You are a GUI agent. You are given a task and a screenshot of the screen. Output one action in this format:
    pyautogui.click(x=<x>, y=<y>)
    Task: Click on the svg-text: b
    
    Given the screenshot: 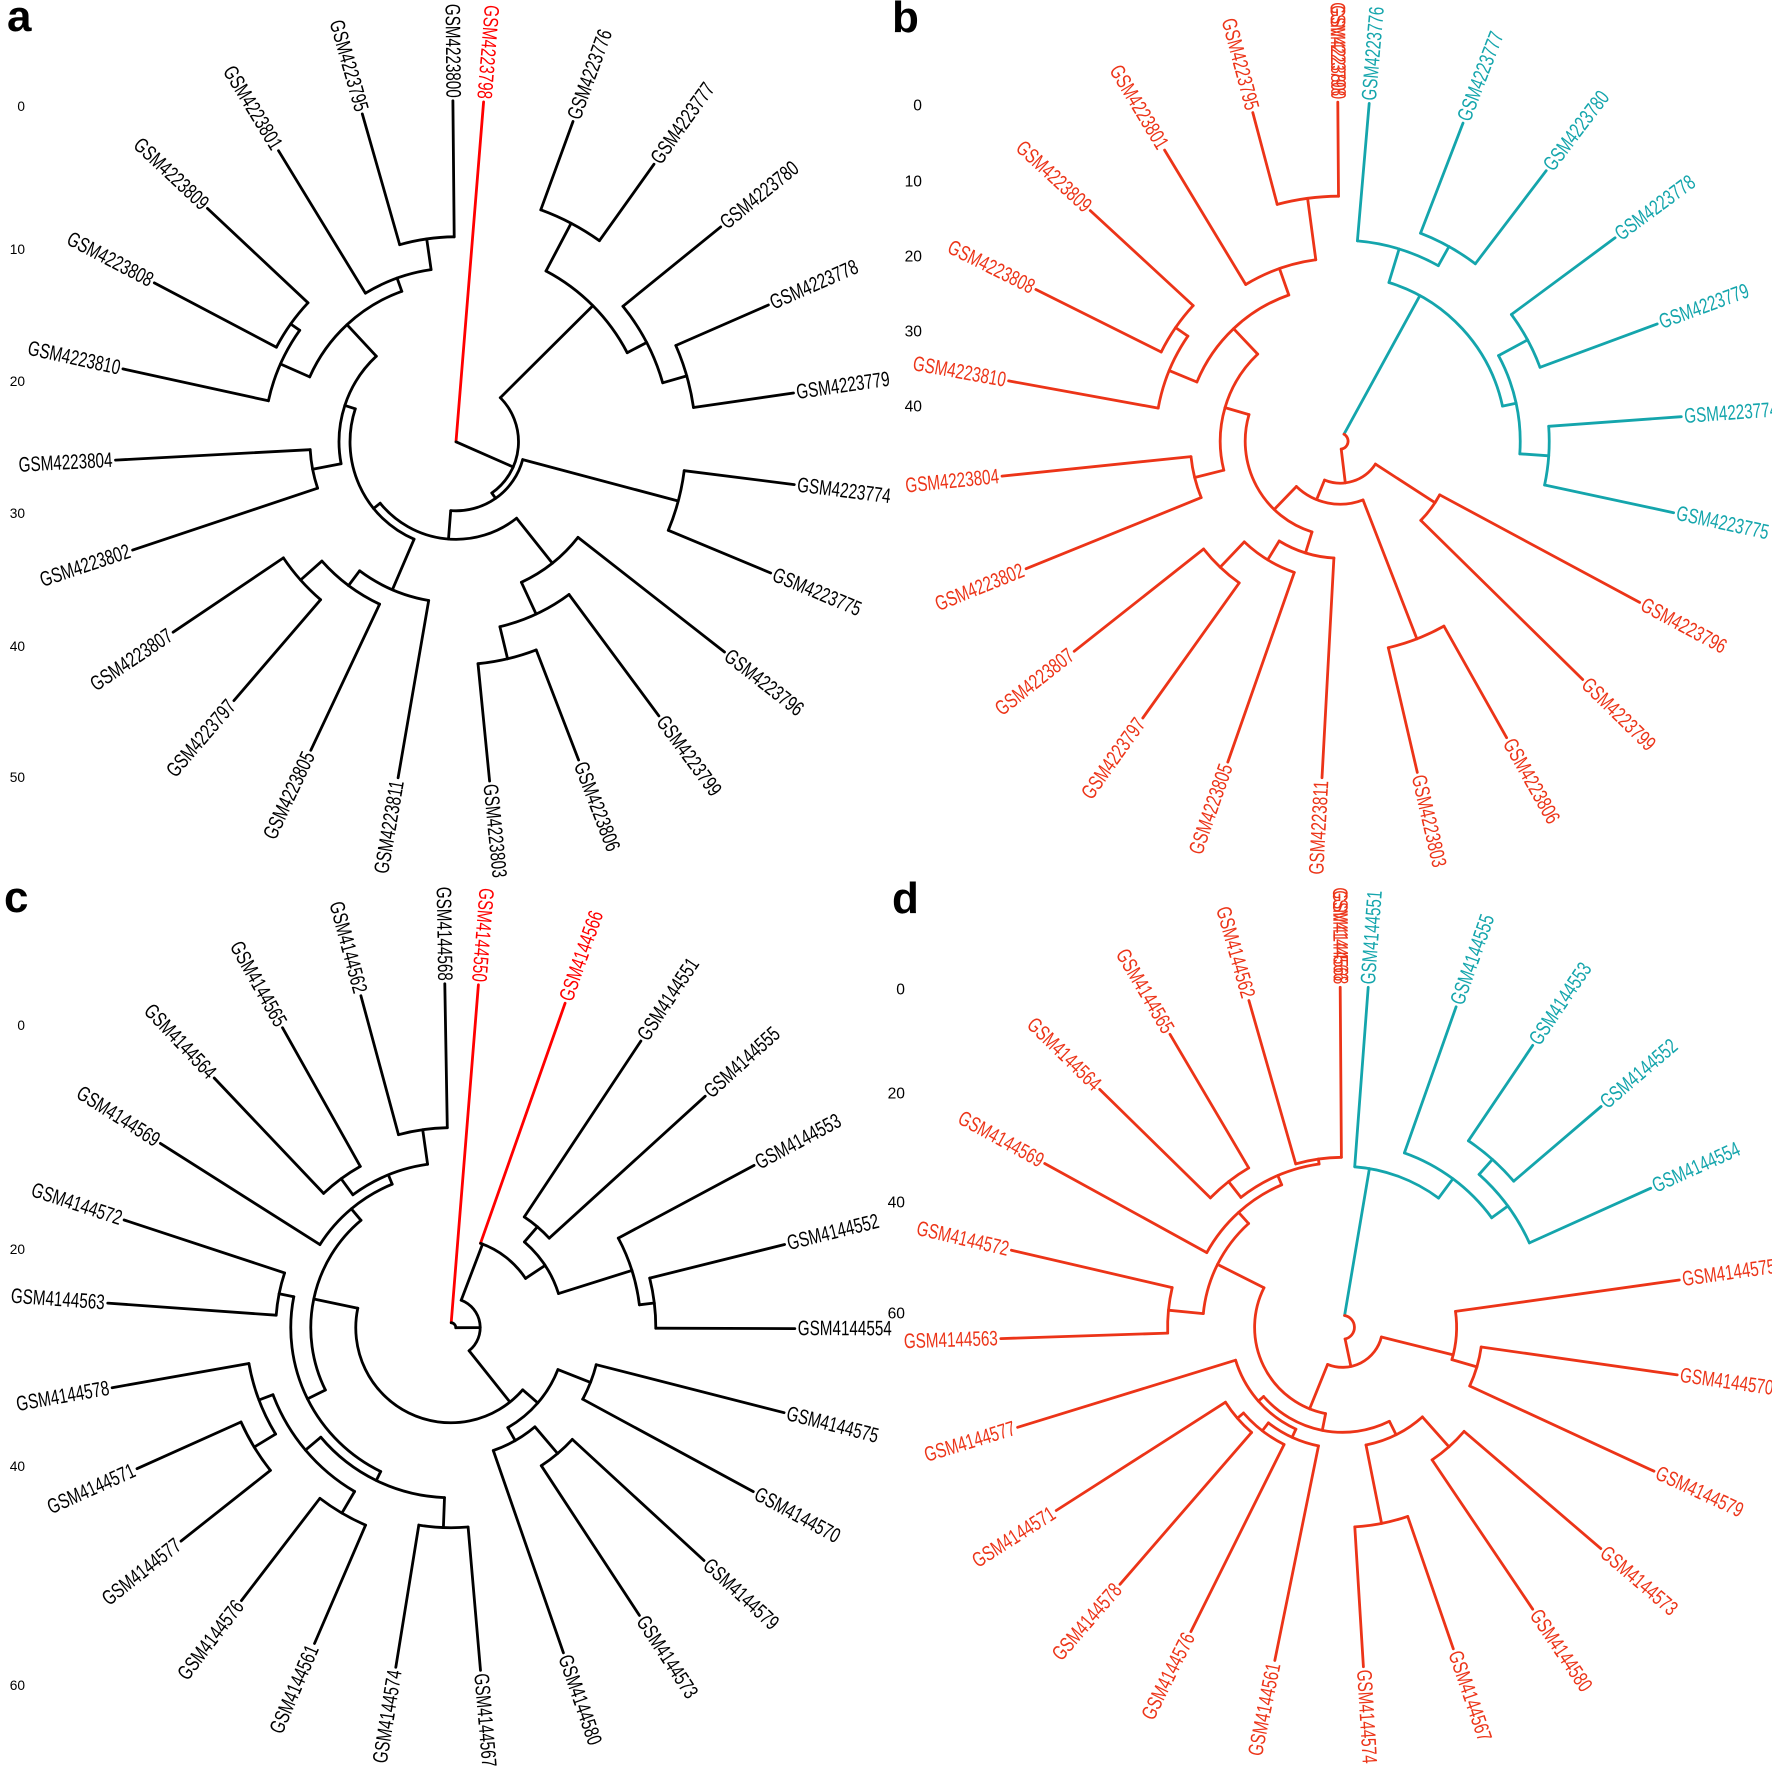 What is the action you would take?
    pyautogui.click(x=905, y=21)
    